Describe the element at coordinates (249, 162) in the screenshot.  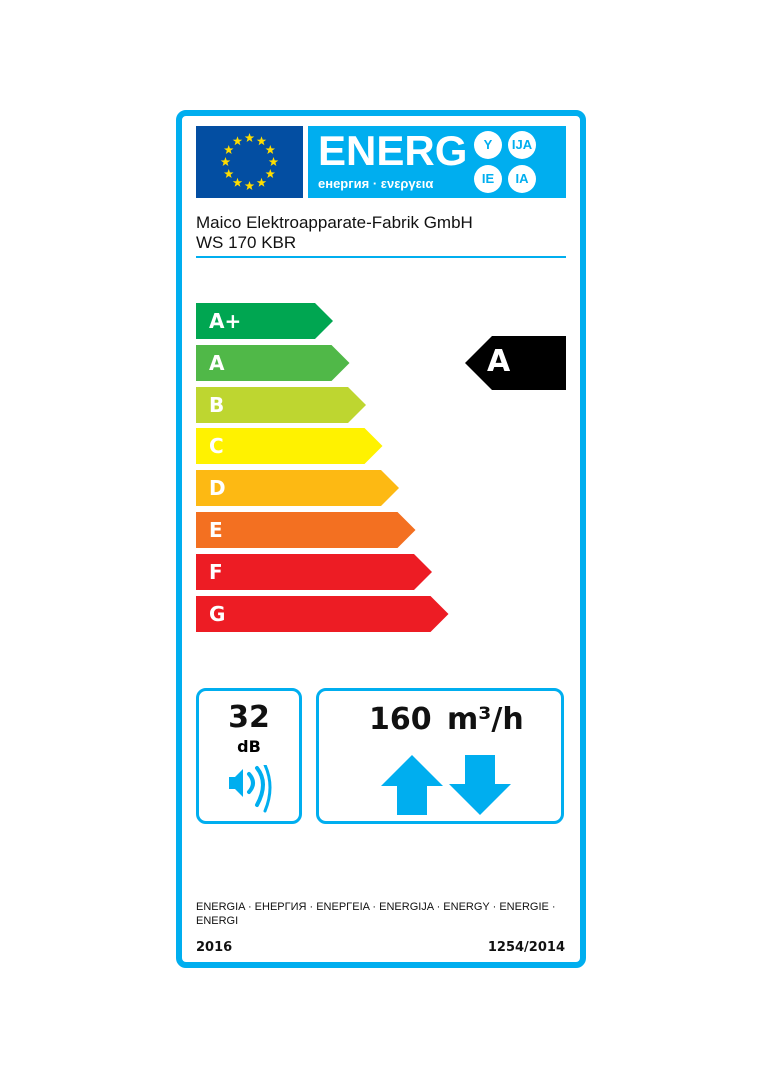
I see `eu-flag-logo` at that location.